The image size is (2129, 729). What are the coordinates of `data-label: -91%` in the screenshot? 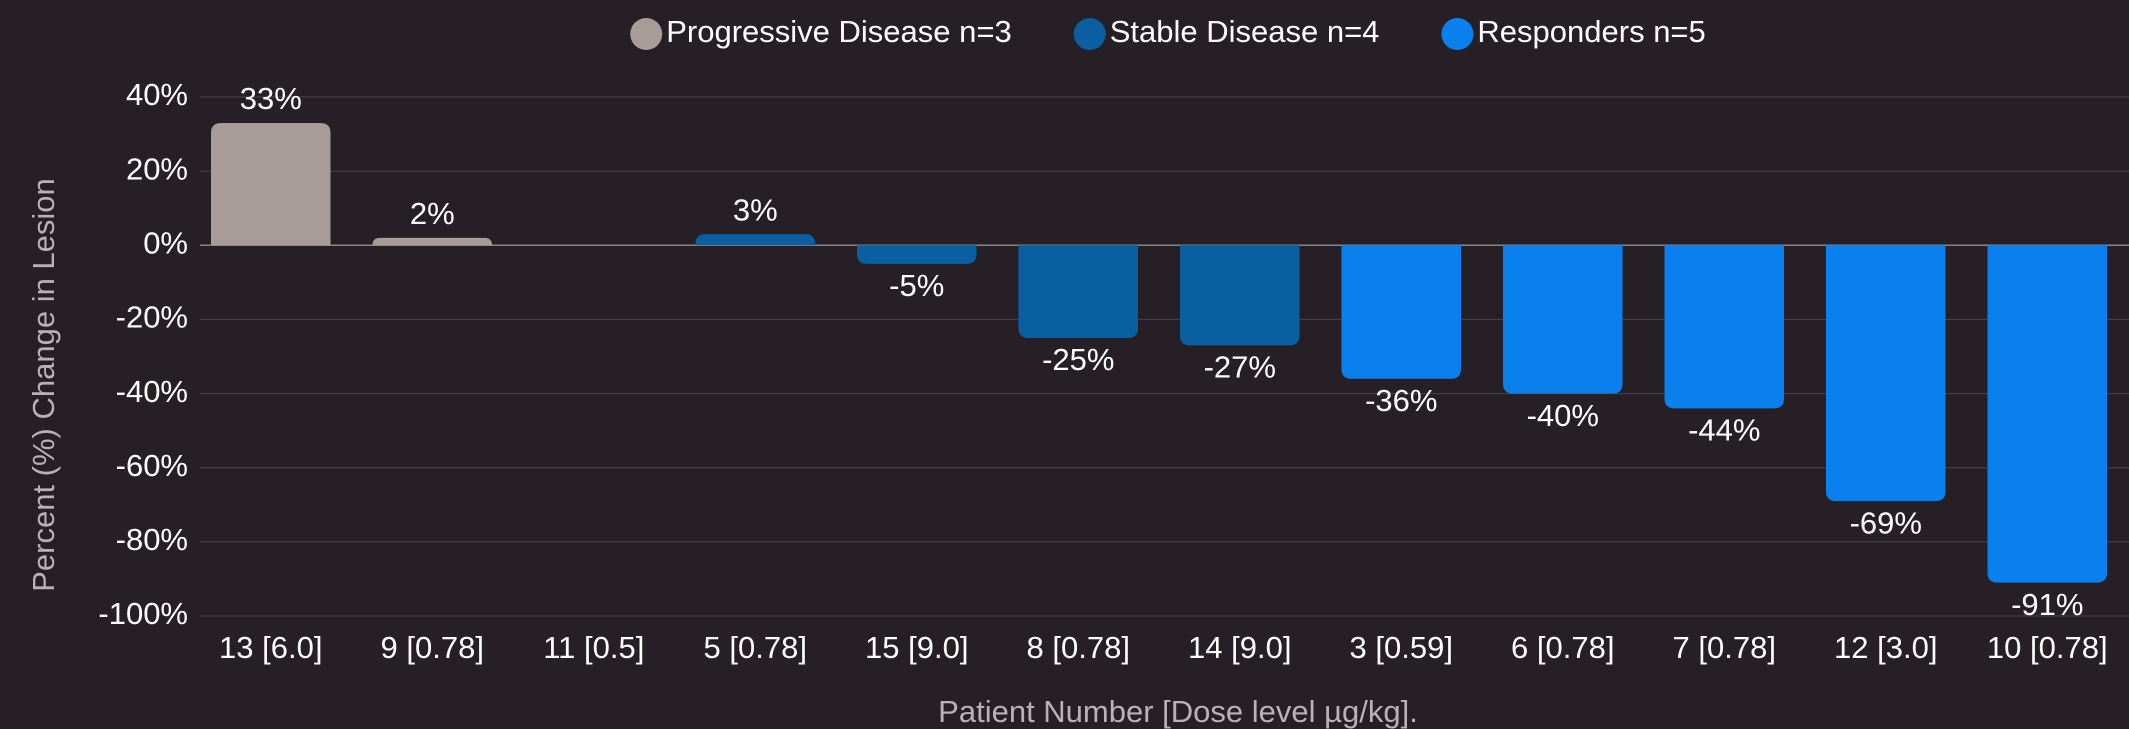 It's located at (2047, 604).